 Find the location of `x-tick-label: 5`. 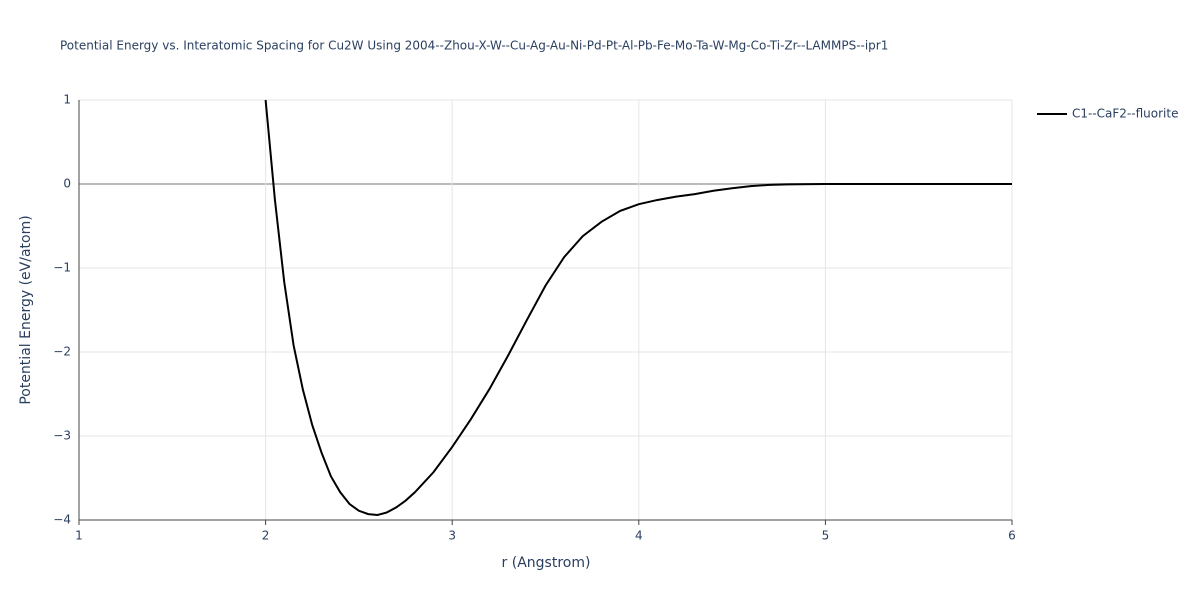

x-tick-label: 5 is located at coordinates (826, 536).